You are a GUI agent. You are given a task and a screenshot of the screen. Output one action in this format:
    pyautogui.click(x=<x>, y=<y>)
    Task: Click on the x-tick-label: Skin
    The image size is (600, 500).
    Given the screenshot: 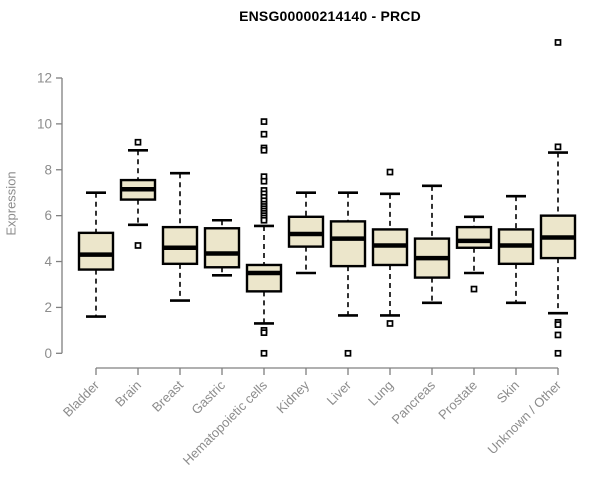 What is the action you would take?
    pyautogui.click(x=508, y=392)
    